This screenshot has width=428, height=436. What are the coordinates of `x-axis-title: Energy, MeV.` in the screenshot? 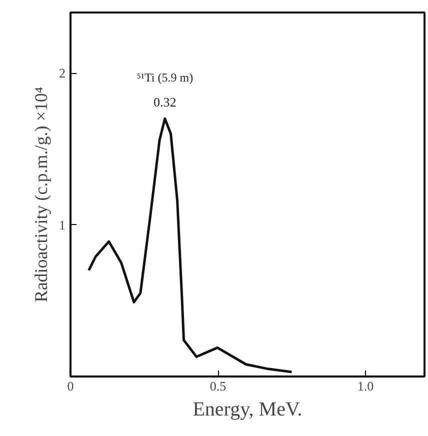 It's located at (247, 409).